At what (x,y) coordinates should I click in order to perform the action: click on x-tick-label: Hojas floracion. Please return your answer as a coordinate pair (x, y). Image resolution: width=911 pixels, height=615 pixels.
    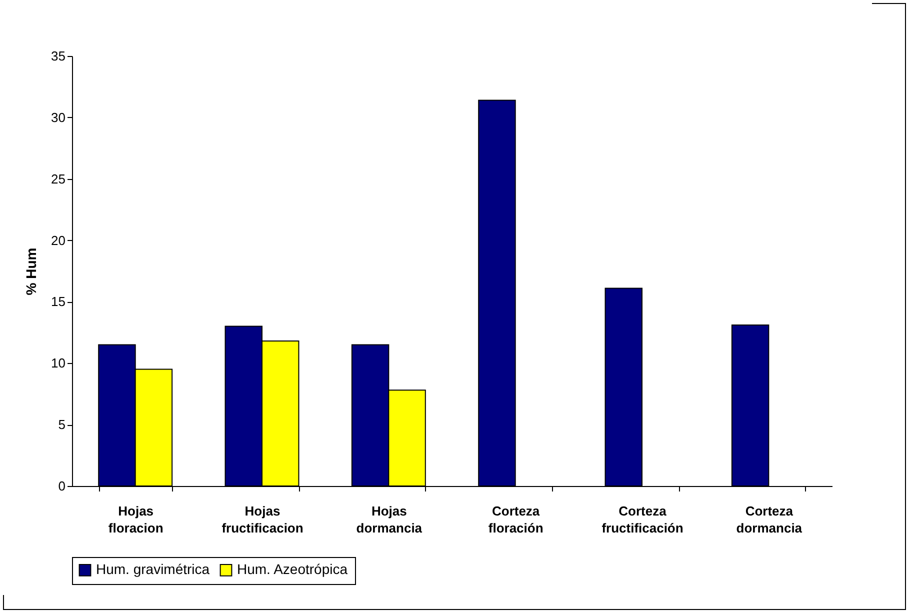
    Looking at the image, I should click on (136, 520).